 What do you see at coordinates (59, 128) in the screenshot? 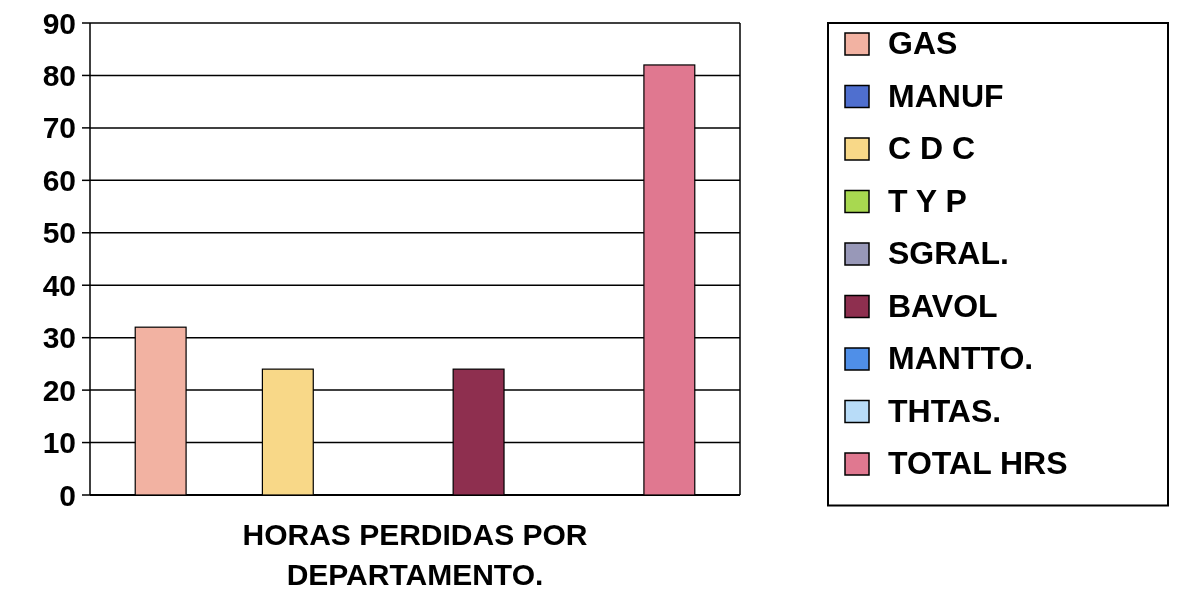
I see `y-tick-label: 70` at bounding box center [59, 128].